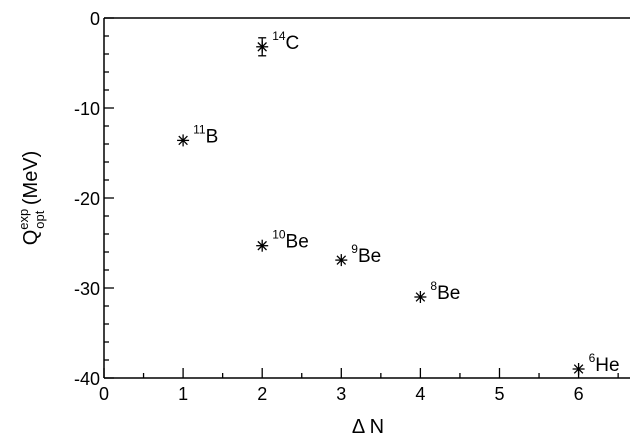 This screenshot has width=635, height=442. I want to click on x-tick-label: 5, so click(499, 394).